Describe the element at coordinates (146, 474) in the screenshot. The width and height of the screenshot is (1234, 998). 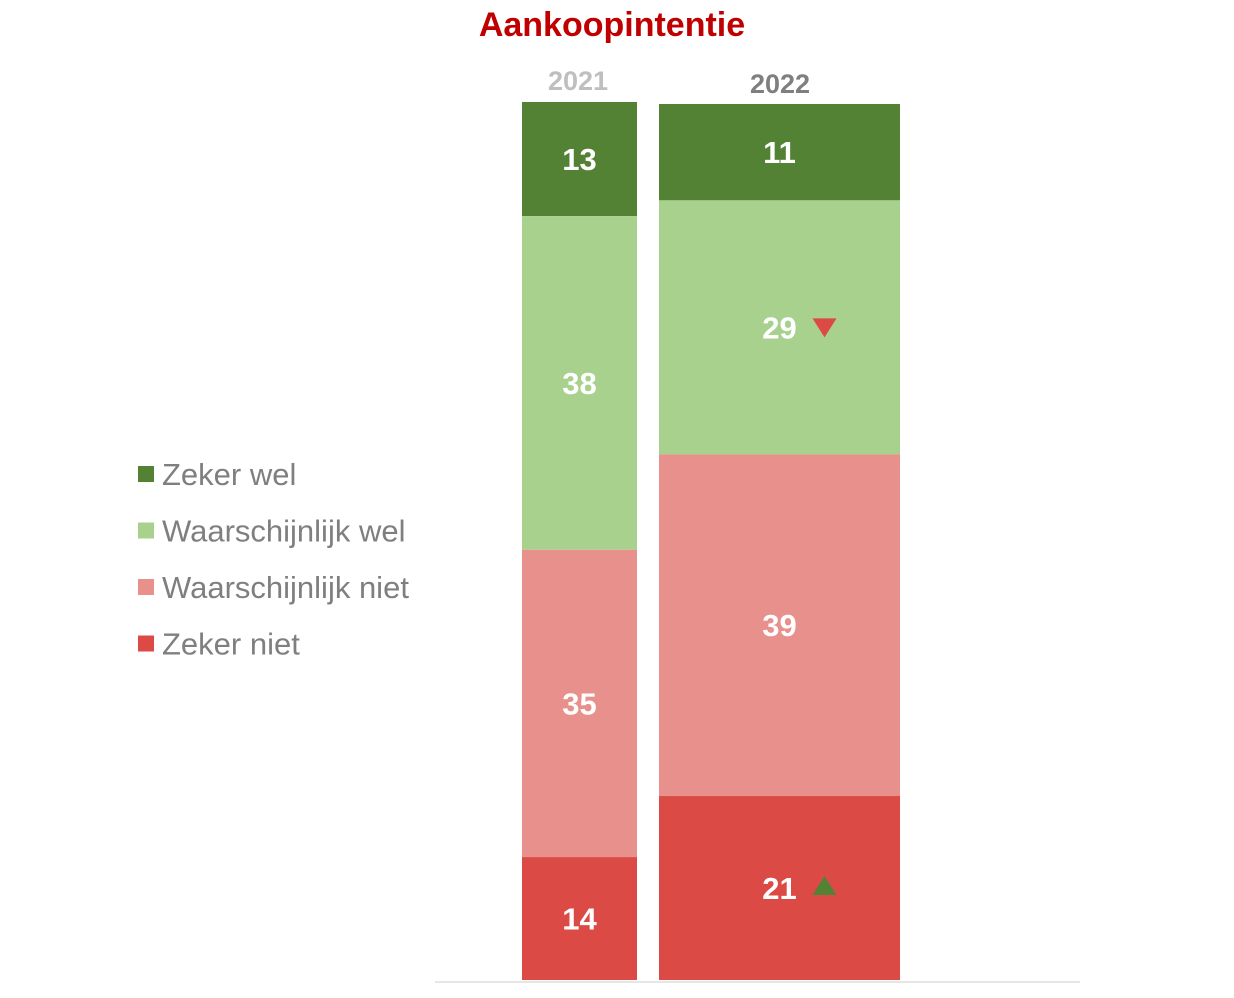
I see `legend-swatch-zeker-wel` at that location.